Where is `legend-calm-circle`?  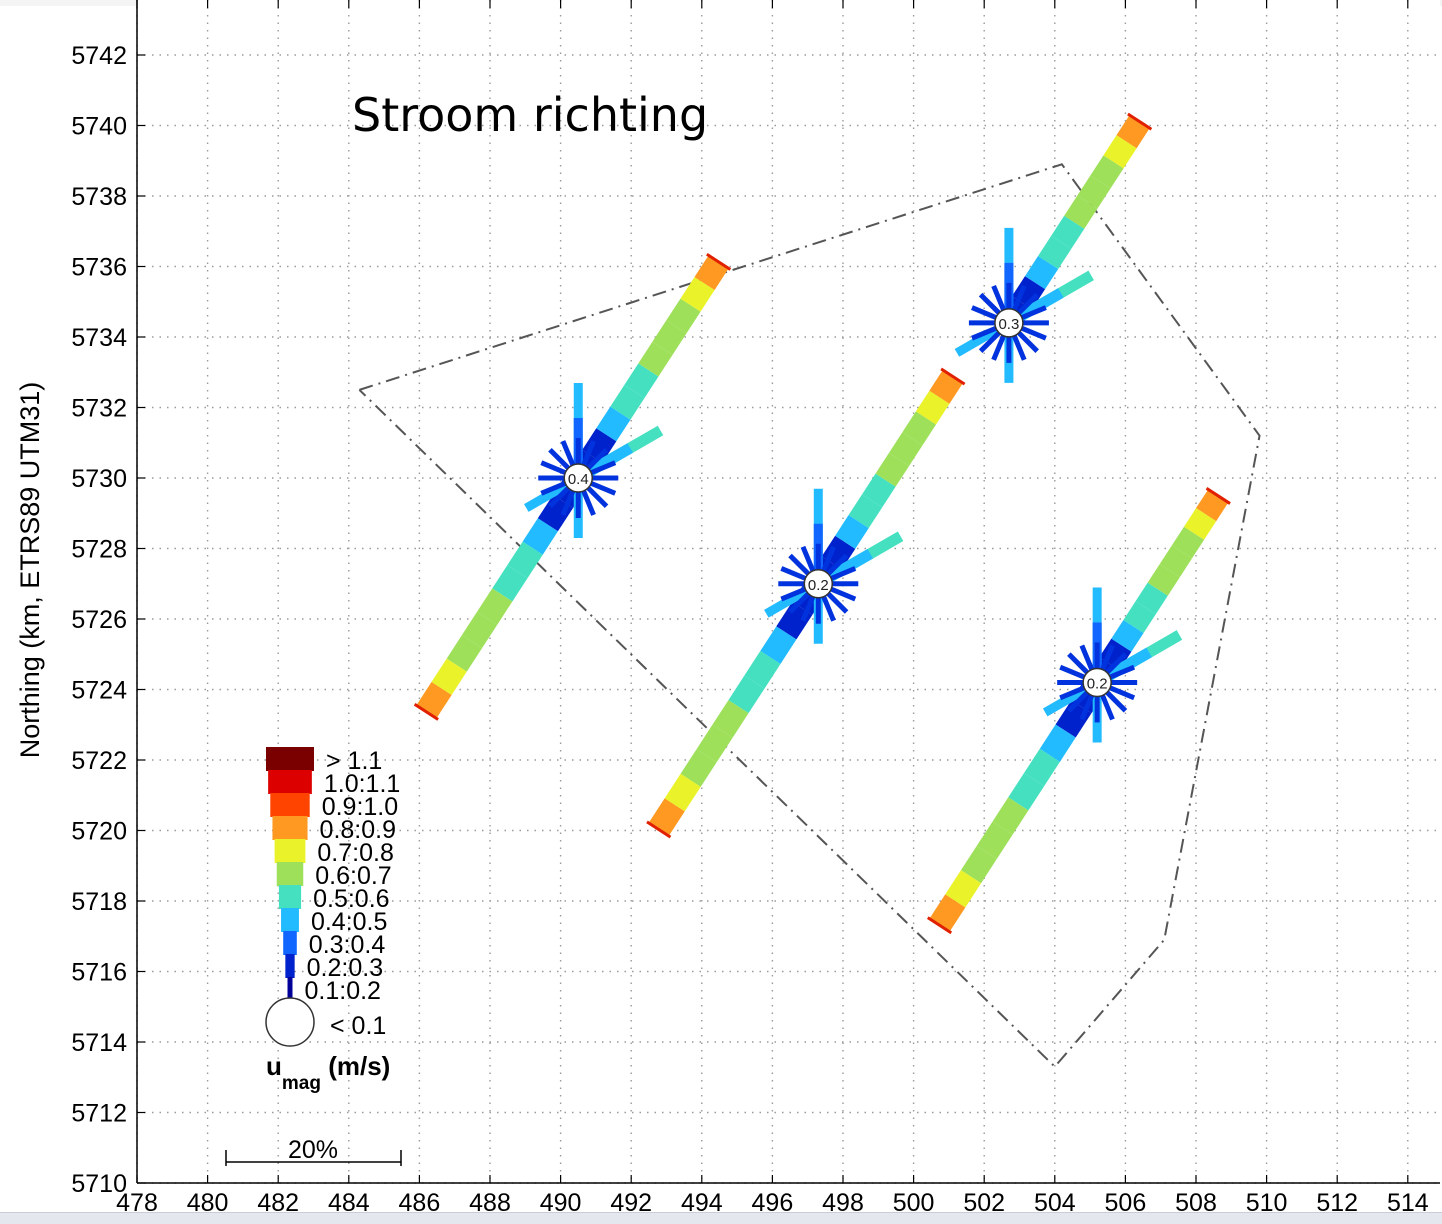 legend-calm-circle is located at coordinates (290, 1022).